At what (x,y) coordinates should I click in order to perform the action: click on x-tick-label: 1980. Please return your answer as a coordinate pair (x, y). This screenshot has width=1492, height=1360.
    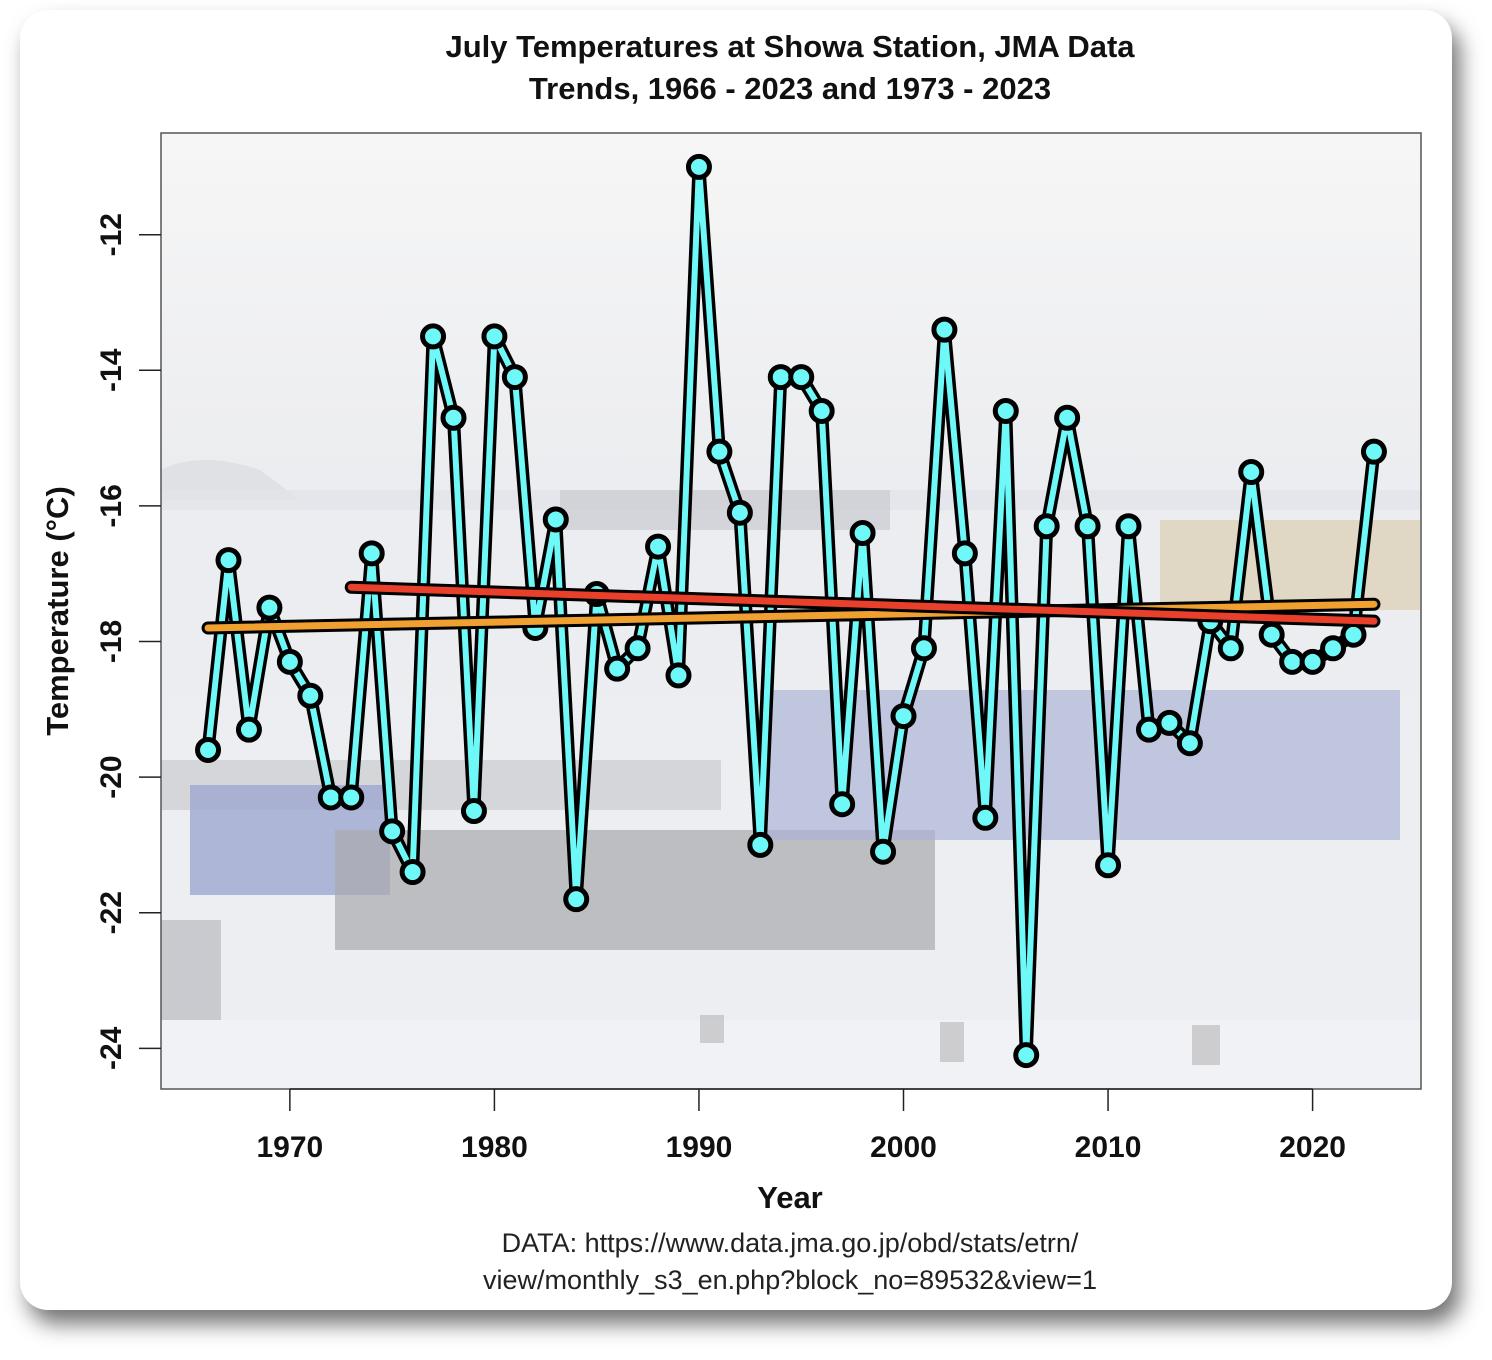
    Looking at the image, I should click on (494, 1147).